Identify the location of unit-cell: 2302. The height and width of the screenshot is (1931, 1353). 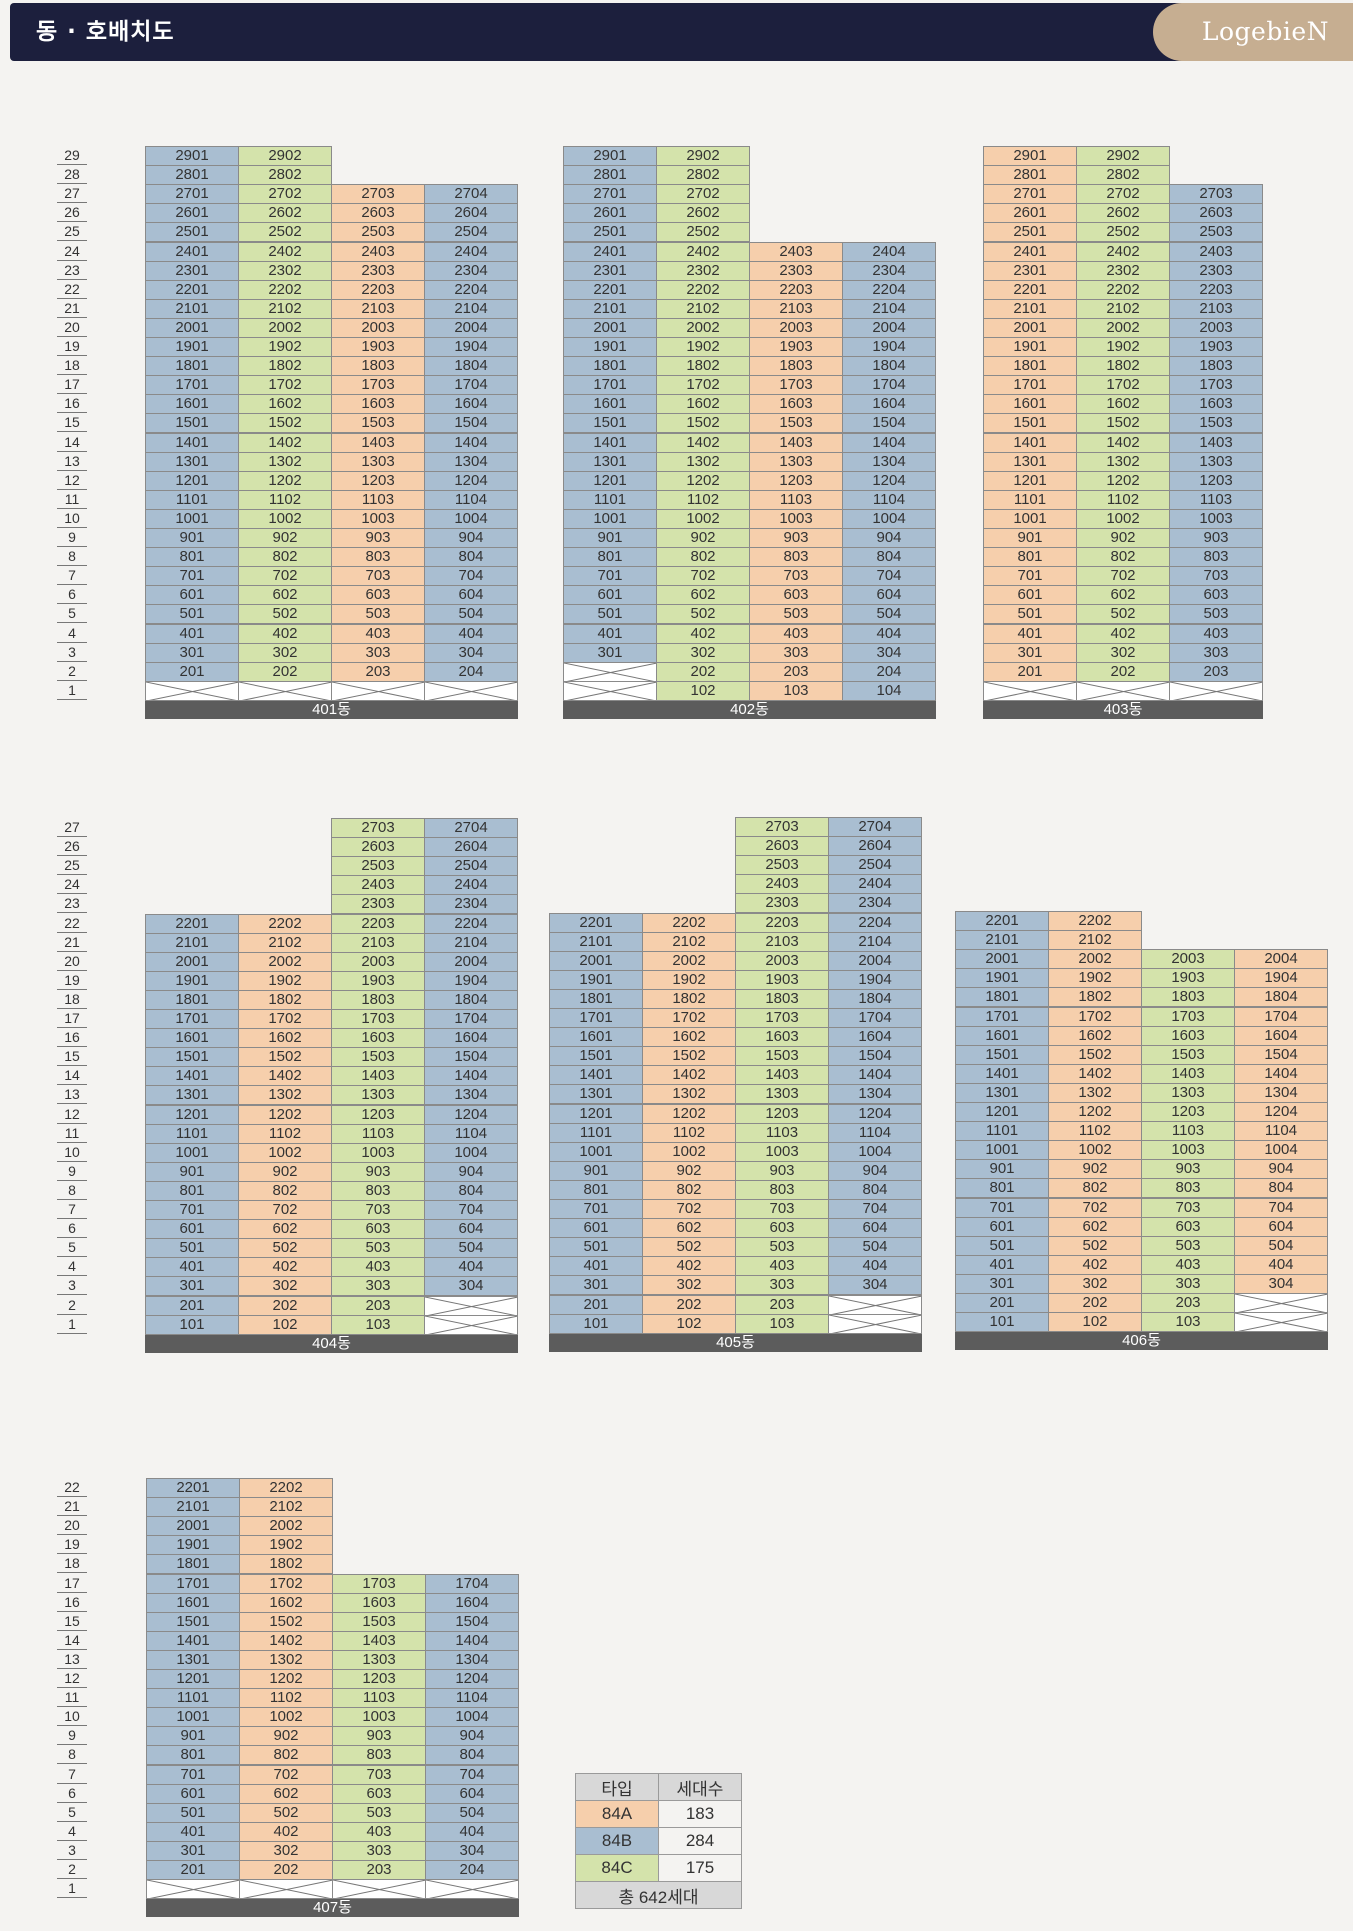
(285, 270).